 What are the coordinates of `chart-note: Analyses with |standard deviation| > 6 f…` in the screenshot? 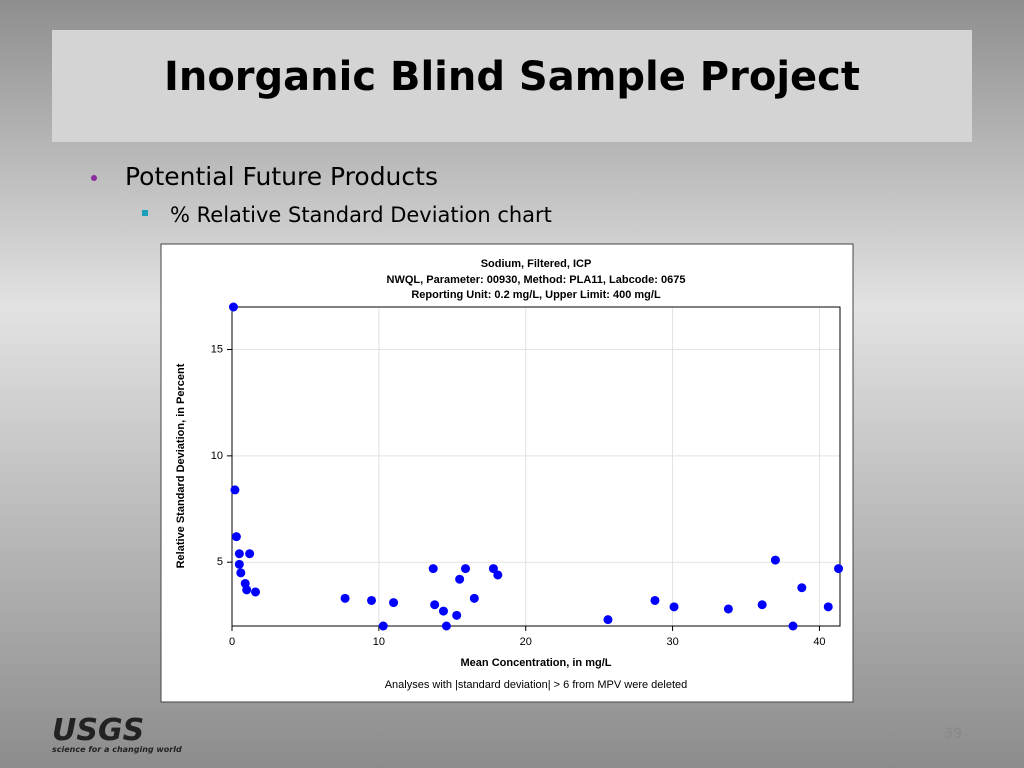 It's located at (536, 685).